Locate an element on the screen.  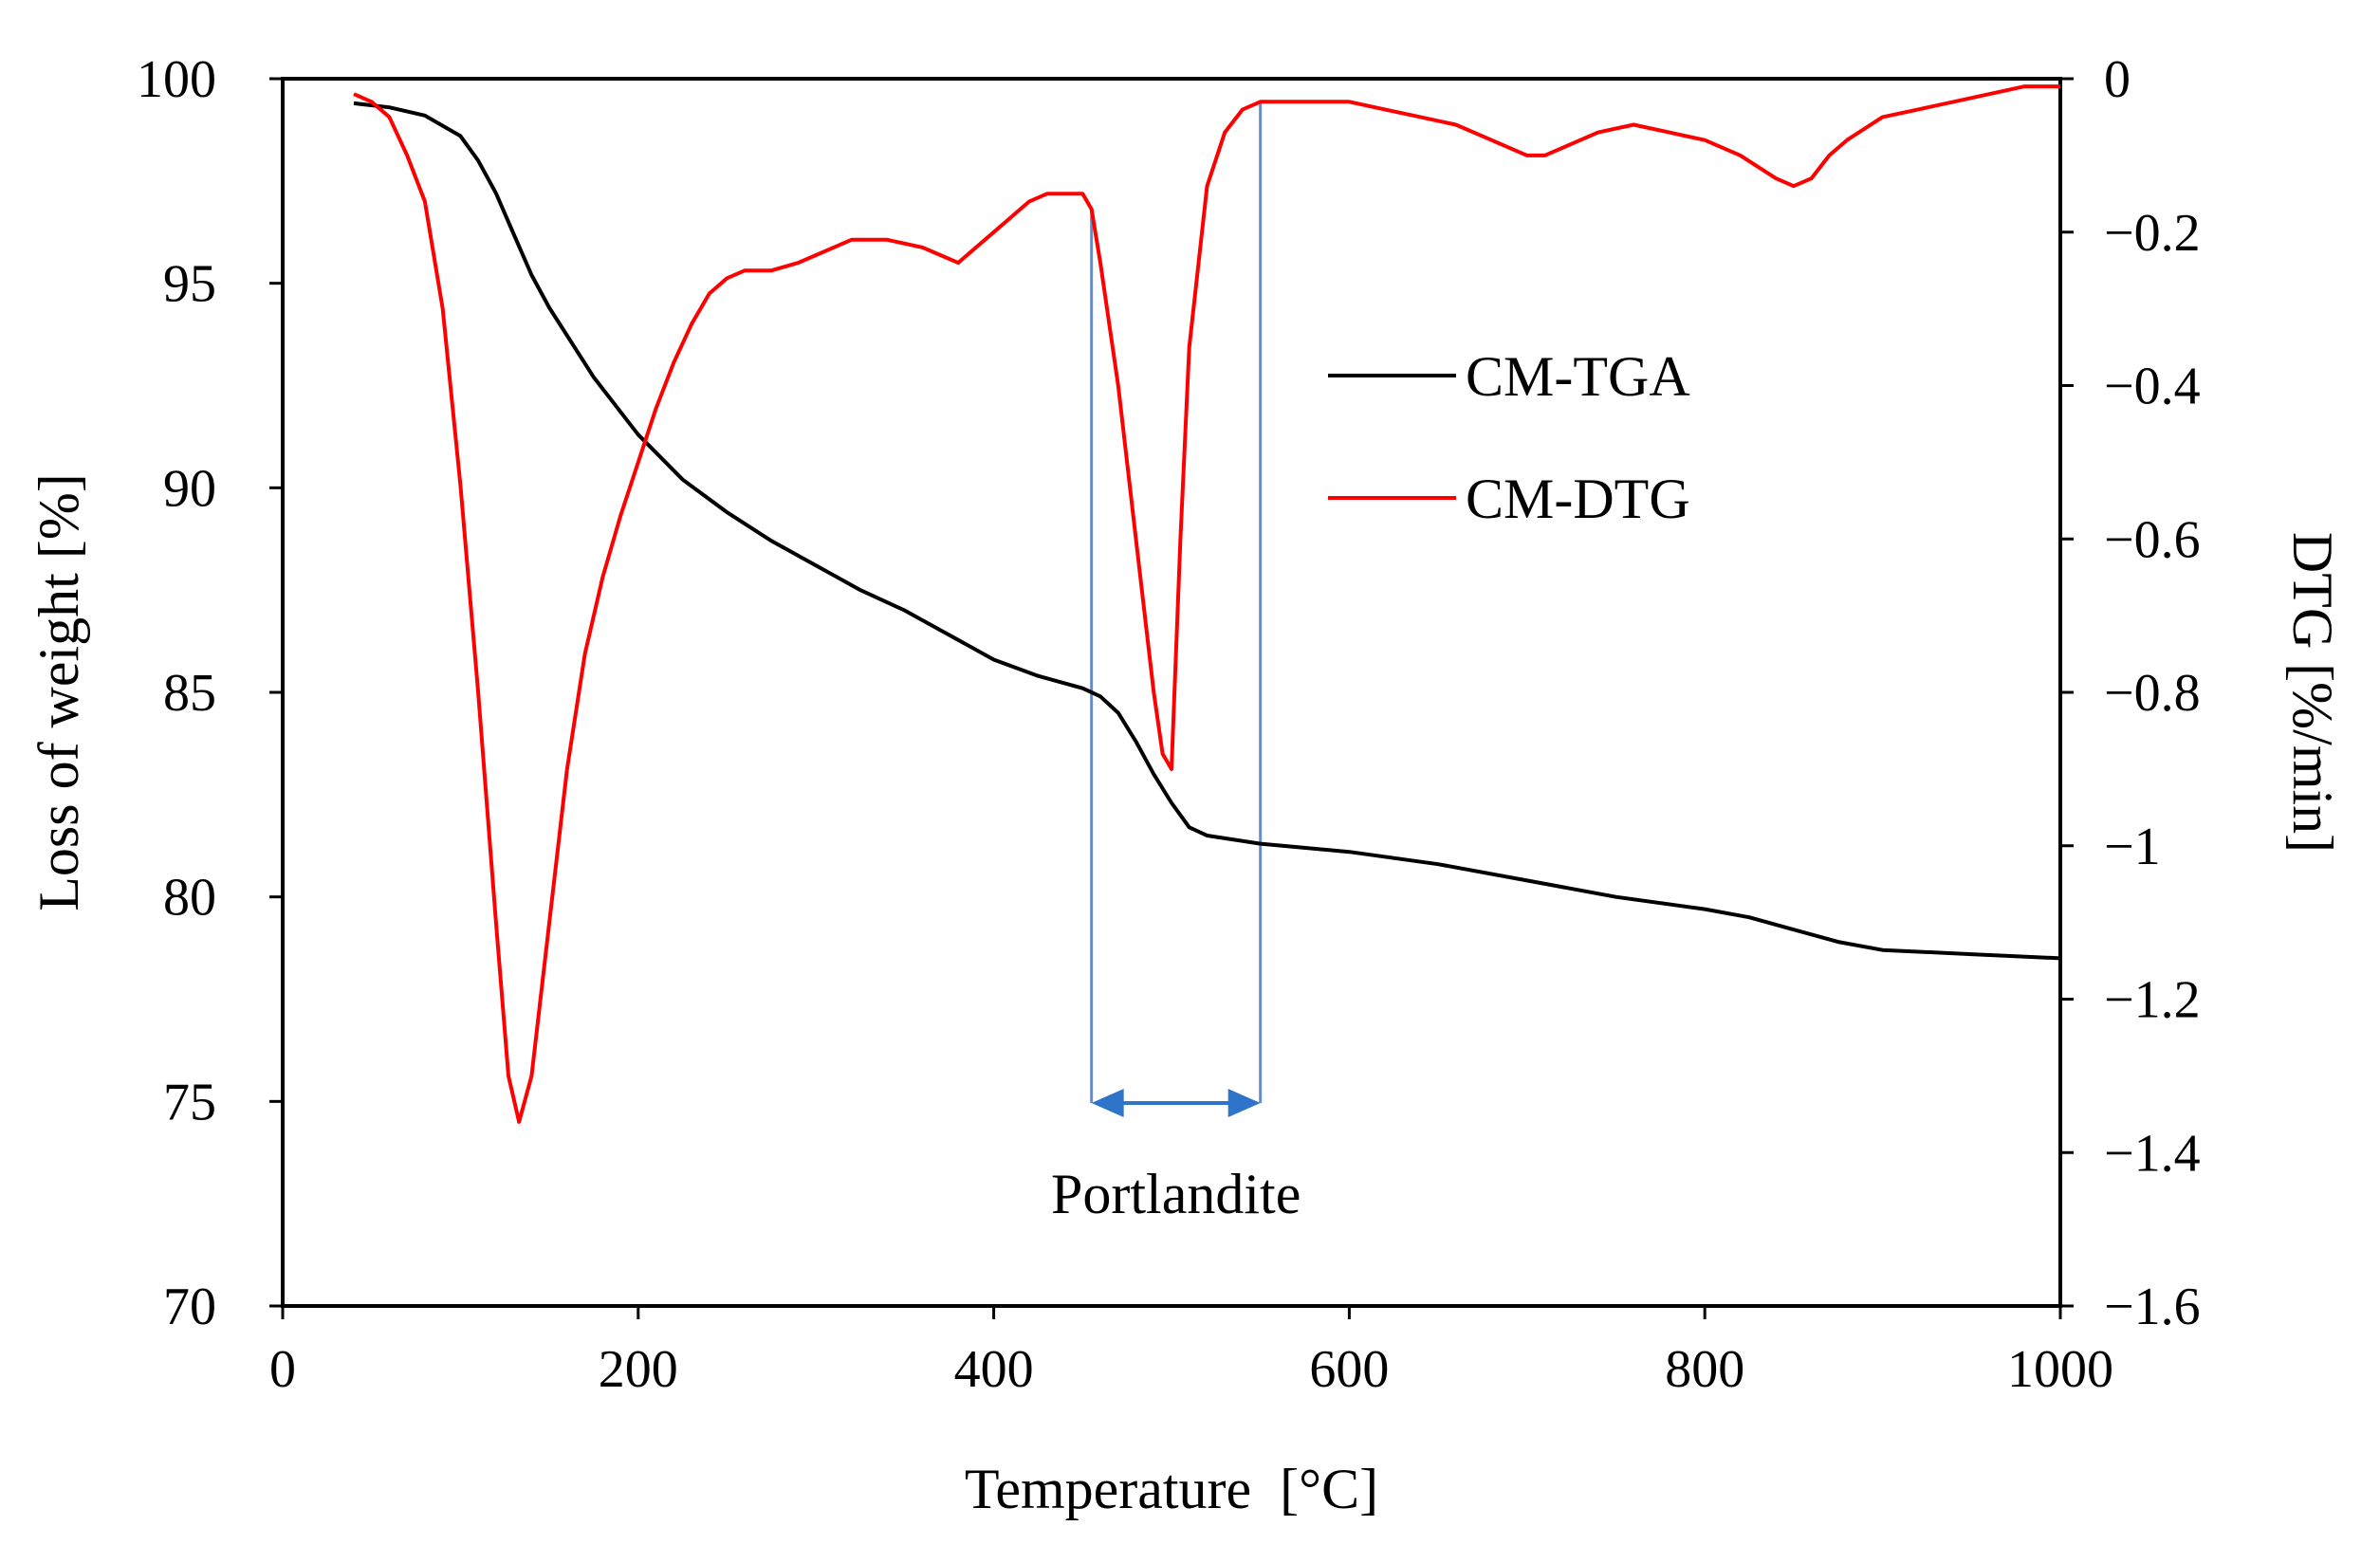
y2-tick-label: −0.6 is located at coordinates (2152, 540).